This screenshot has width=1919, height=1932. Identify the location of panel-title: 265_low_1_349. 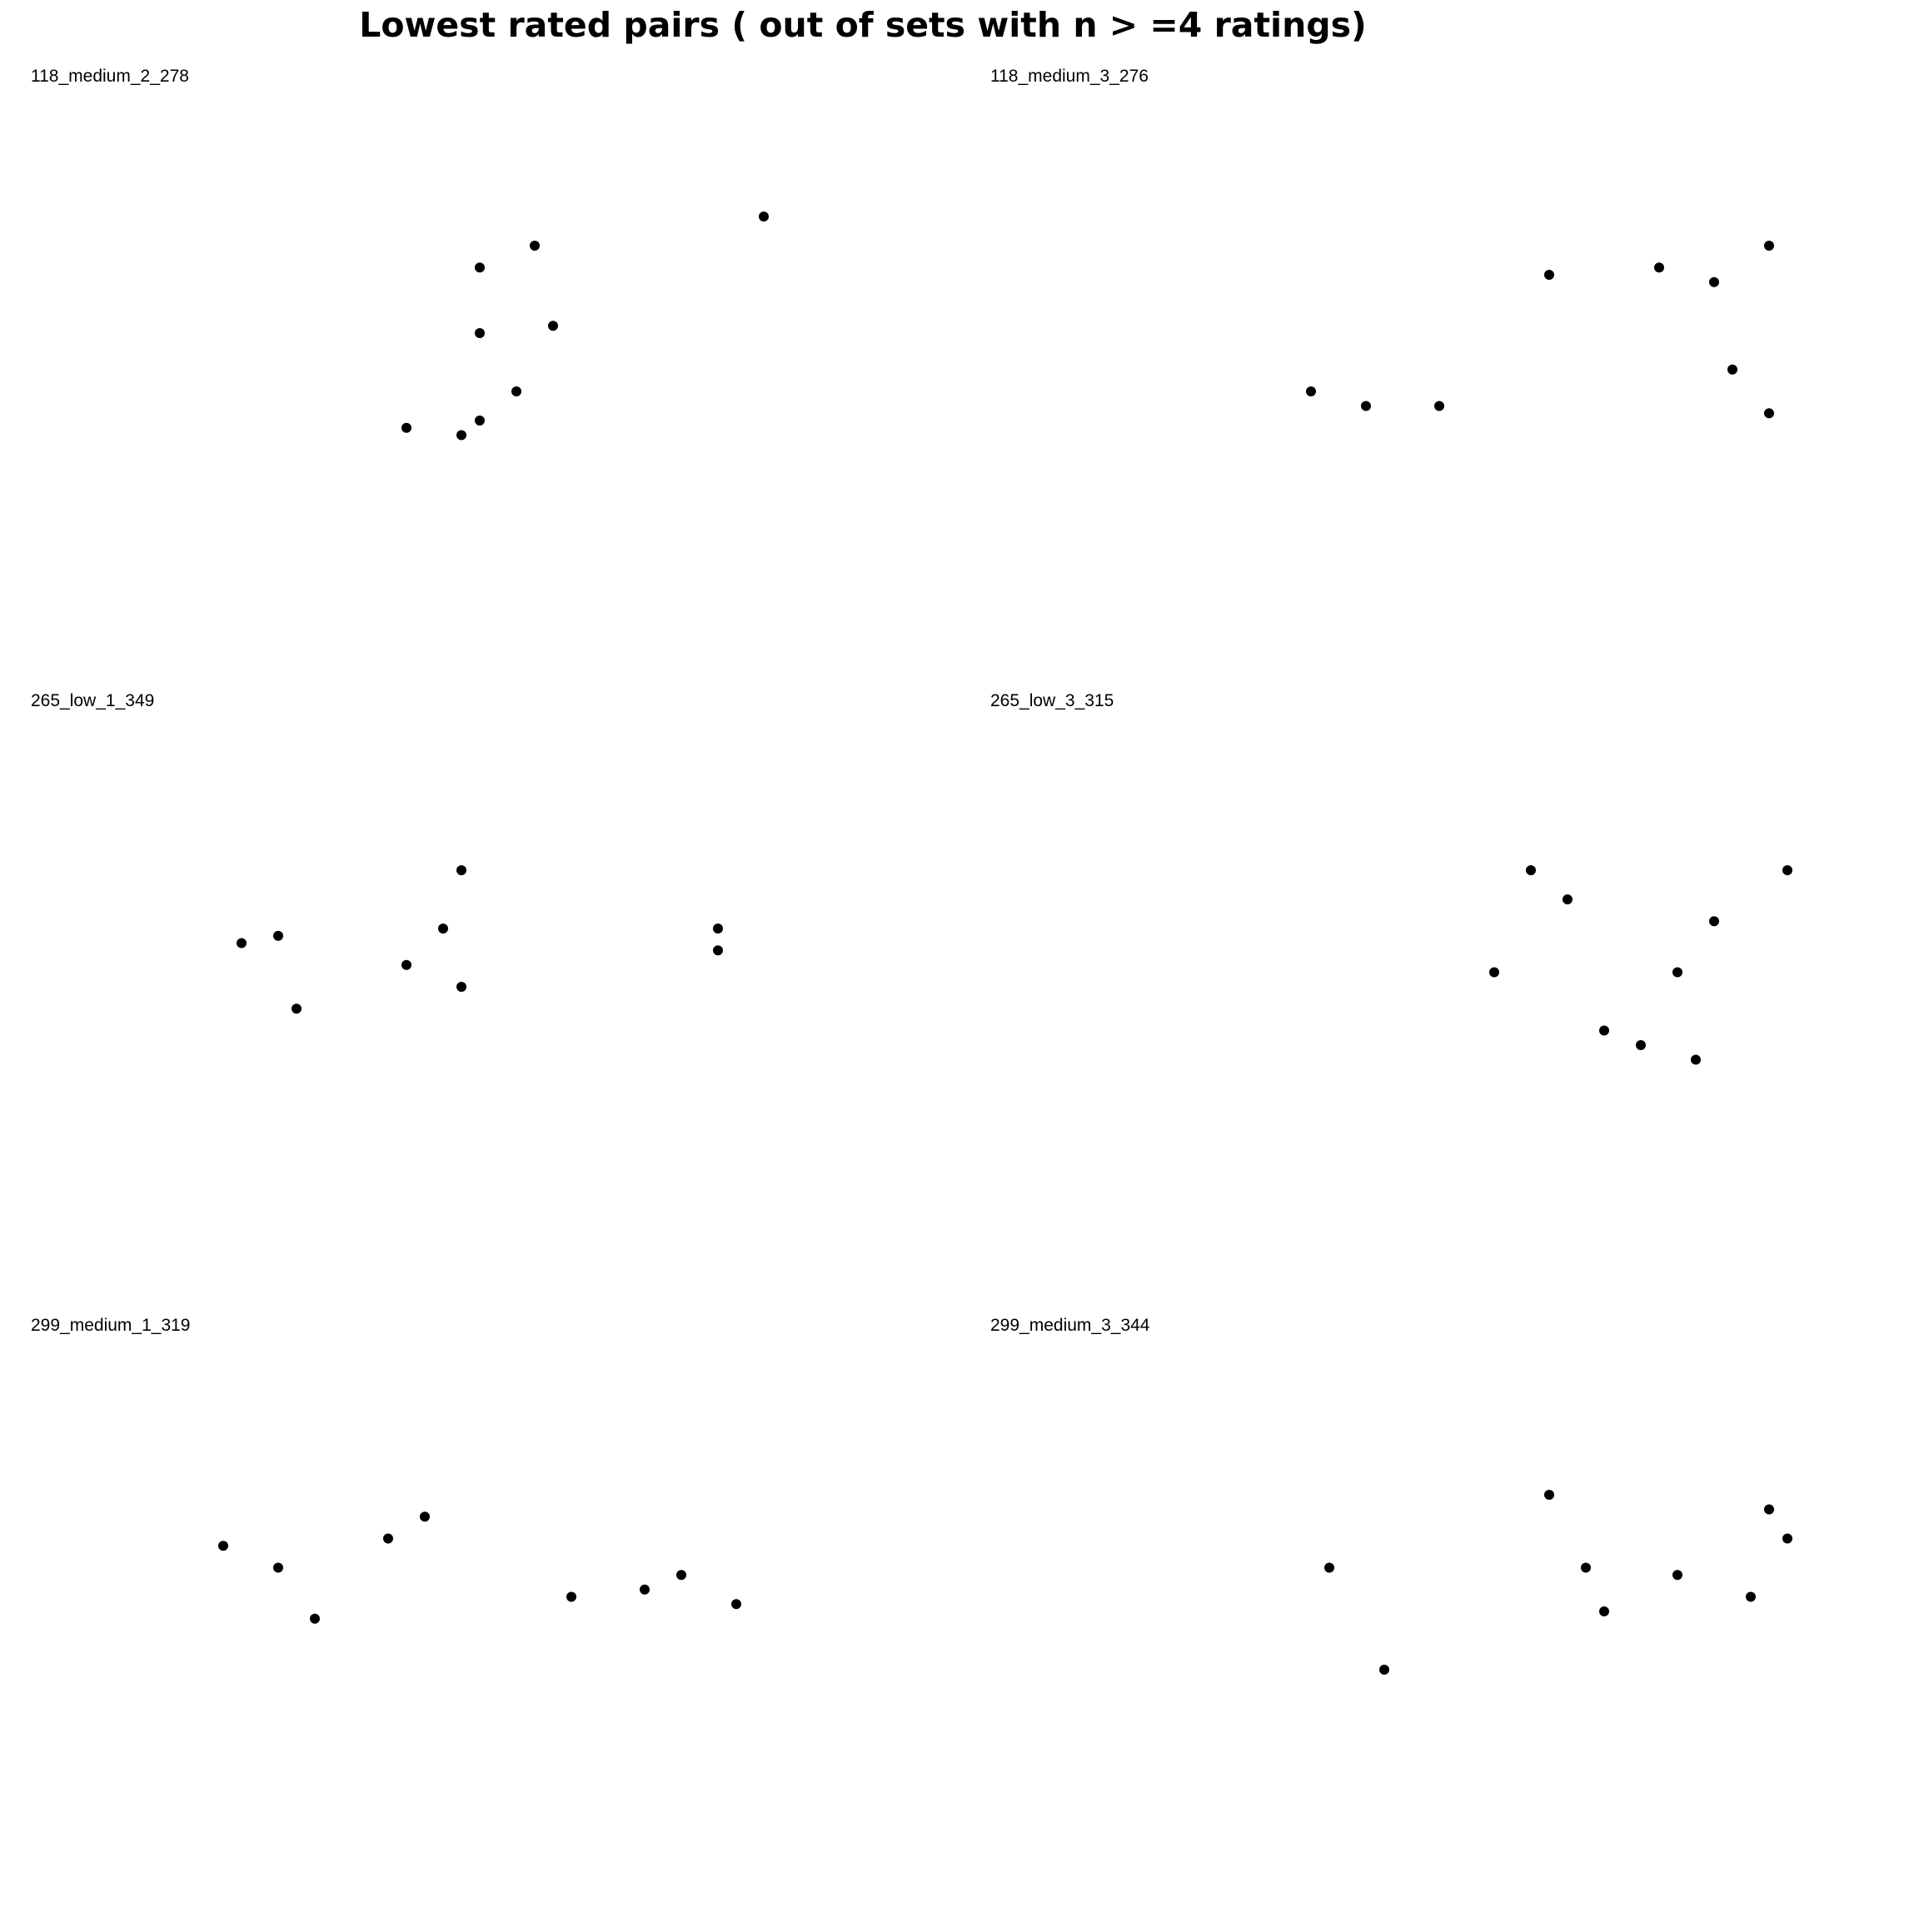
(93, 700).